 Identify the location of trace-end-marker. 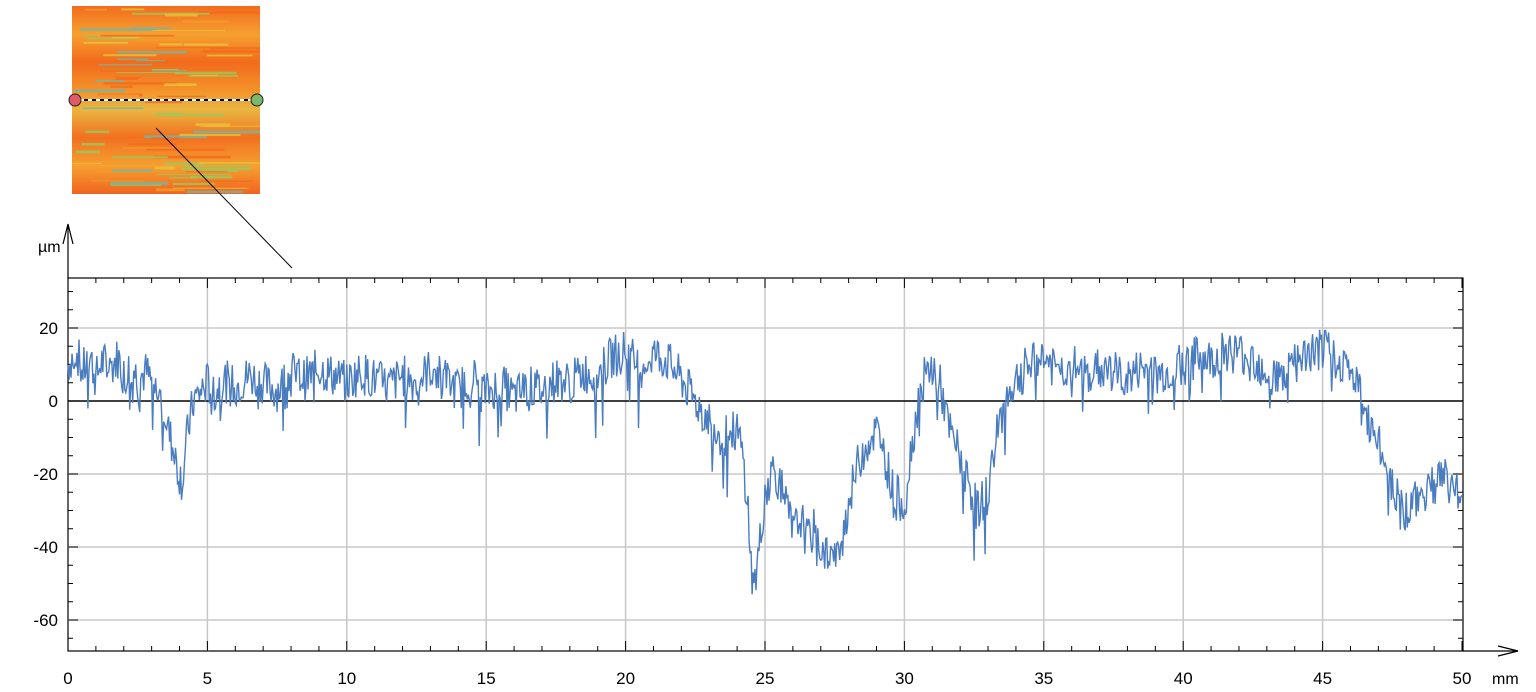
(257, 100).